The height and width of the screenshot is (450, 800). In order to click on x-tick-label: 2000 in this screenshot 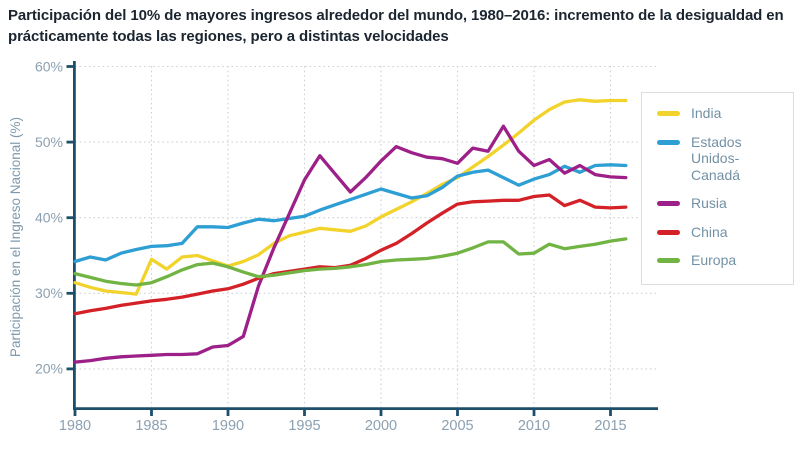, I will do `click(381, 426)`.